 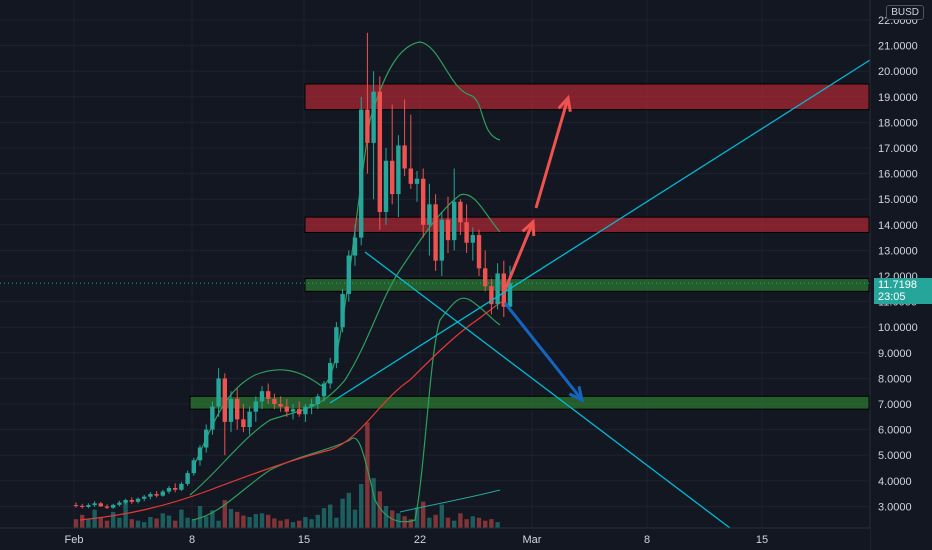 What do you see at coordinates (895, 482) in the screenshot?
I see `y-tick-label: 4.0000` at bounding box center [895, 482].